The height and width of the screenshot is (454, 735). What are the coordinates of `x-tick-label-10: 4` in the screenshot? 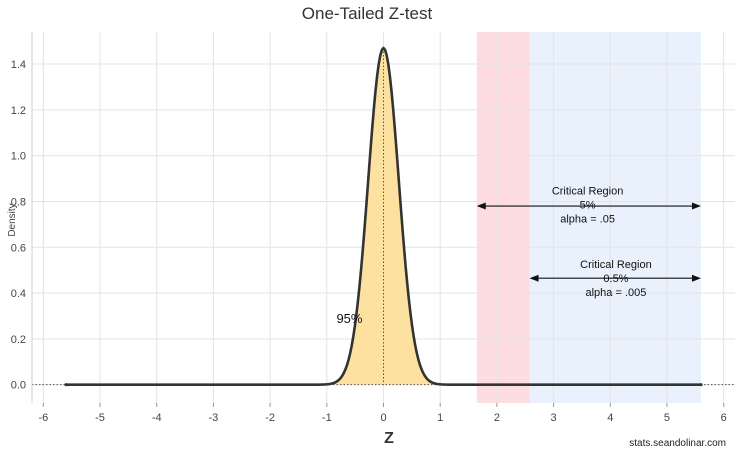 It's located at (610, 418).